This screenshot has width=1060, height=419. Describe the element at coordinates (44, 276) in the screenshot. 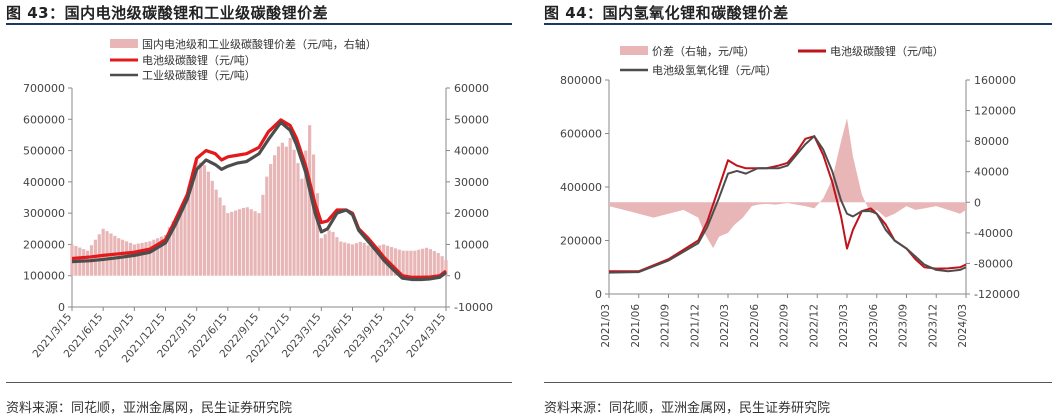

I see `y-left-tick-label: 100000` at that location.